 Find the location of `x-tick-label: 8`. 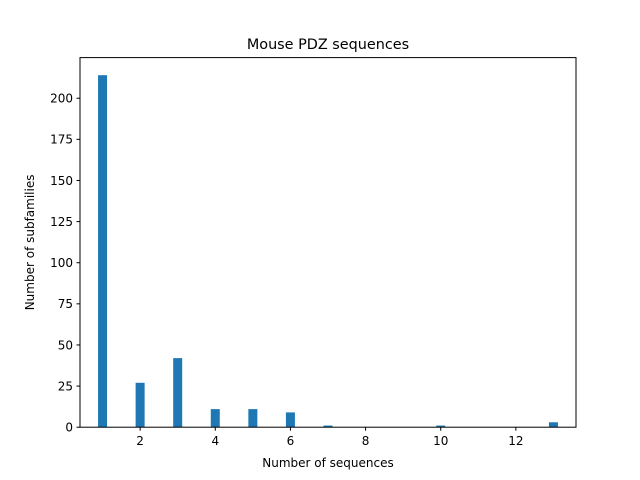

x-tick-label: 8 is located at coordinates (366, 441).